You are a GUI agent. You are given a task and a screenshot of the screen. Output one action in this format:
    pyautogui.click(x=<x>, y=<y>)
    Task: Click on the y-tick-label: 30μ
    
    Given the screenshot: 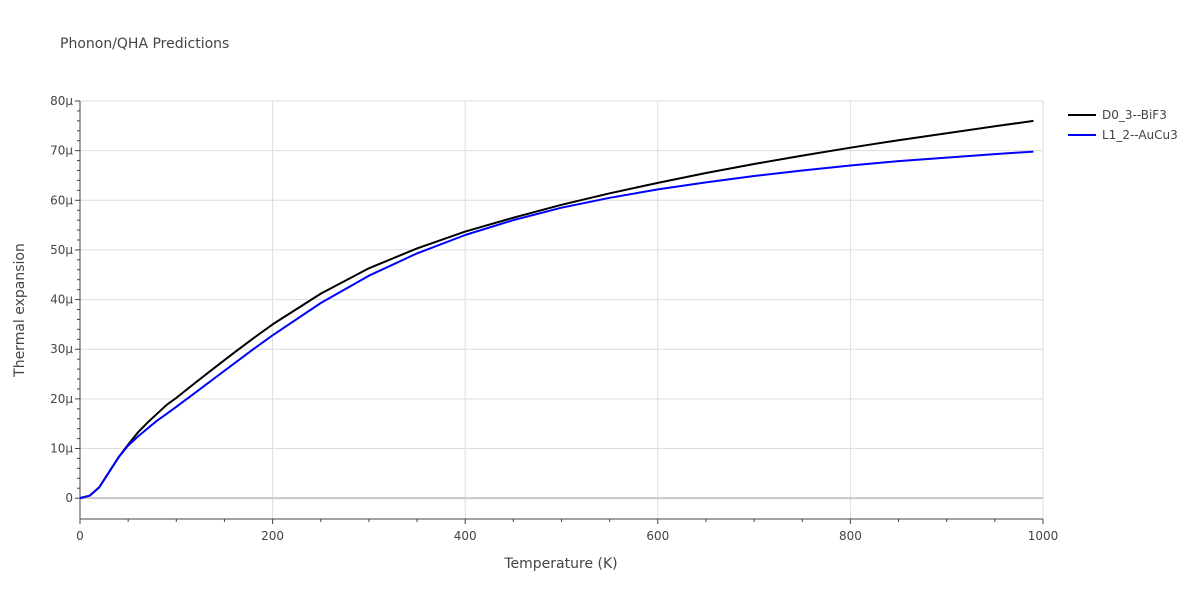 What is the action you would take?
    pyautogui.click(x=61, y=349)
    